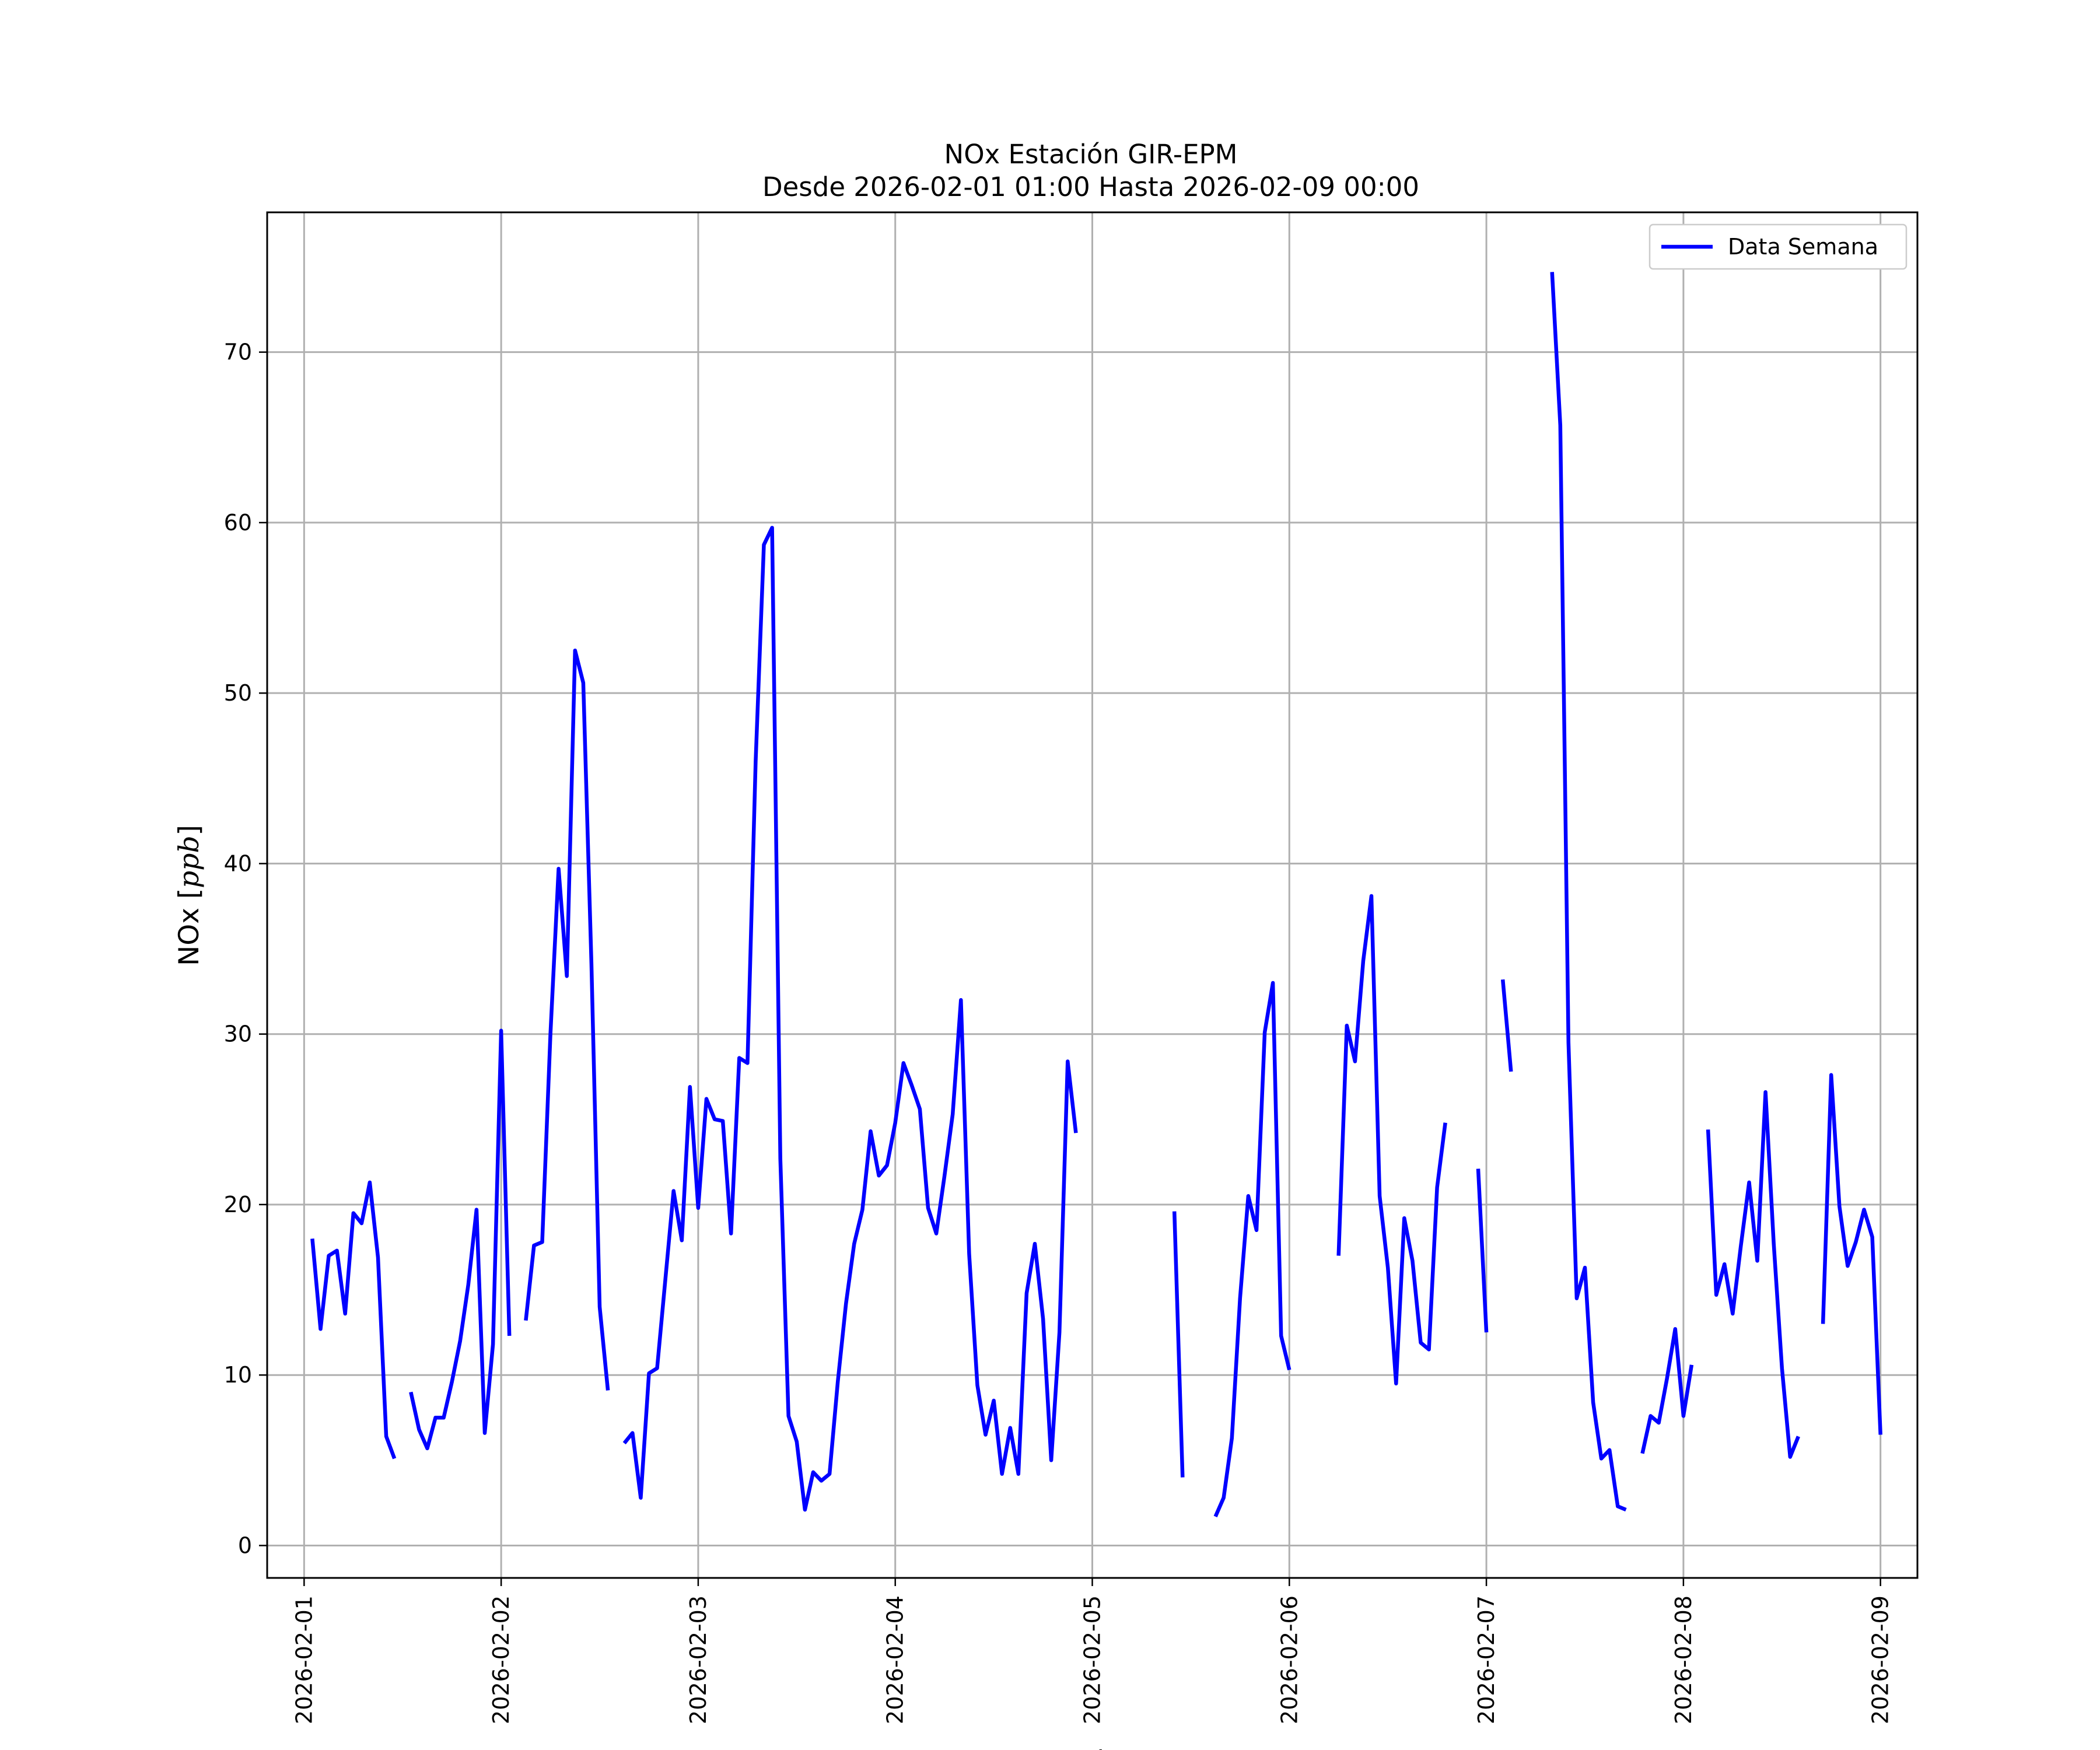 The height and width of the screenshot is (1750, 2100). I want to click on x-tick-label: 2026-02-01, so click(304, 1659).